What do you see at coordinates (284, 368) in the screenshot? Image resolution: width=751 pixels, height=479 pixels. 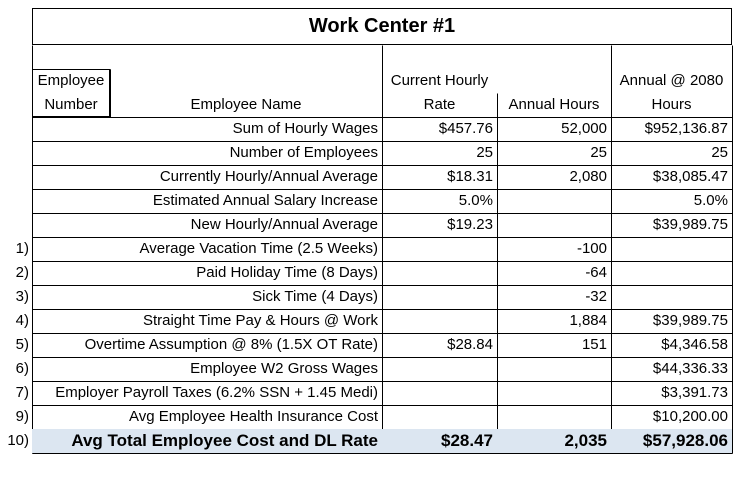 I see `cell-label: Employee W2 Gross Wages` at bounding box center [284, 368].